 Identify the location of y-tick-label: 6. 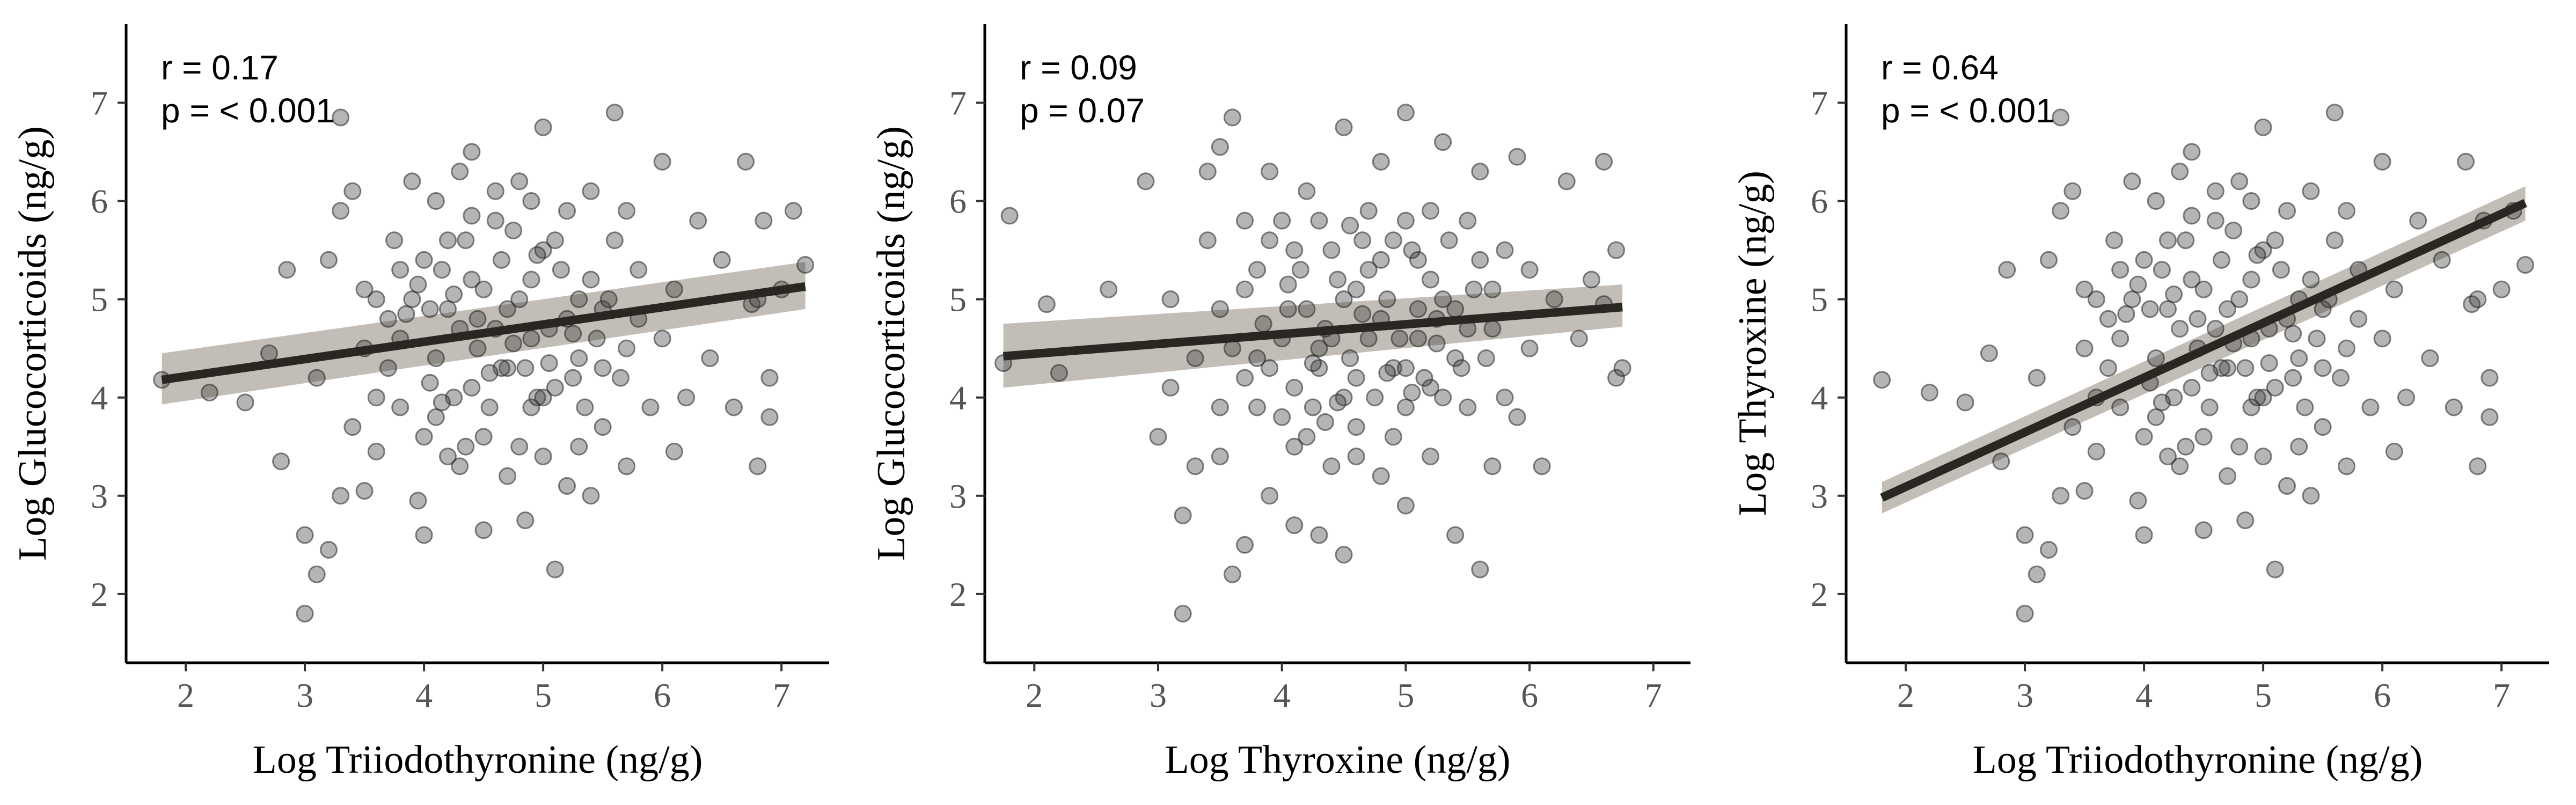
(99, 201).